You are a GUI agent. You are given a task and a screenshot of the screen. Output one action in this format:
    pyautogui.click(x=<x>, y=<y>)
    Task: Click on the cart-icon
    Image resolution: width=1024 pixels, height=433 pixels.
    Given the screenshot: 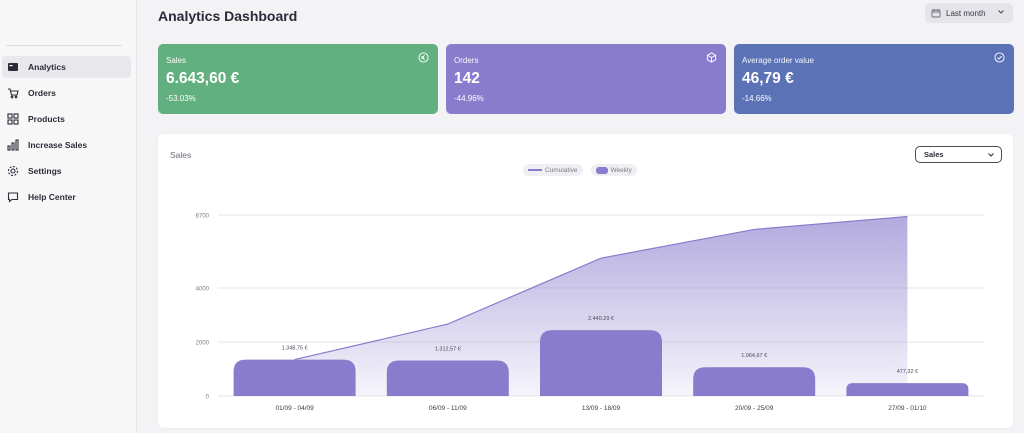 What is the action you would take?
    pyautogui.click(x=13, y=93)
    